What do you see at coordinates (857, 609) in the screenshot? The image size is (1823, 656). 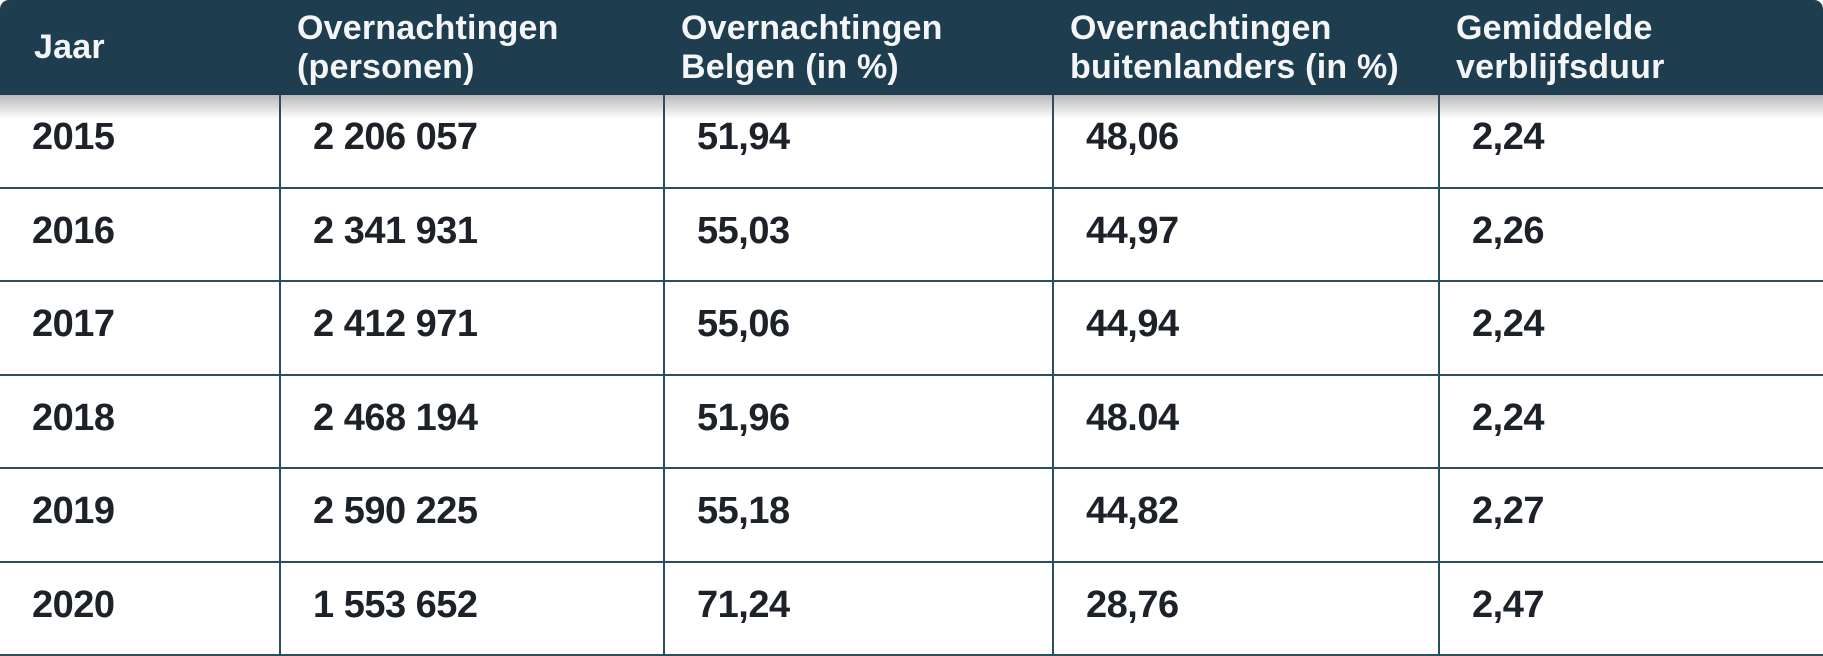 I see `cell-belgen-pct: 71,24` at bounding box center [857, 609].